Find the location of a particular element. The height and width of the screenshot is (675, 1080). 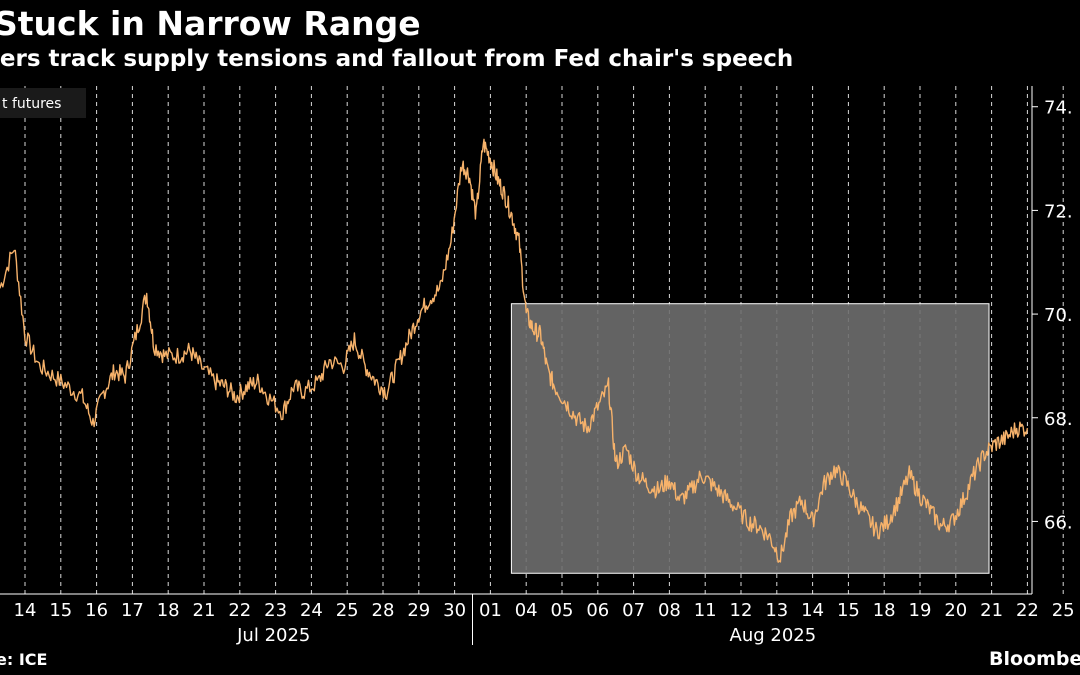

y-tick-label-74: 74. is located at coordinates (1058, 108).